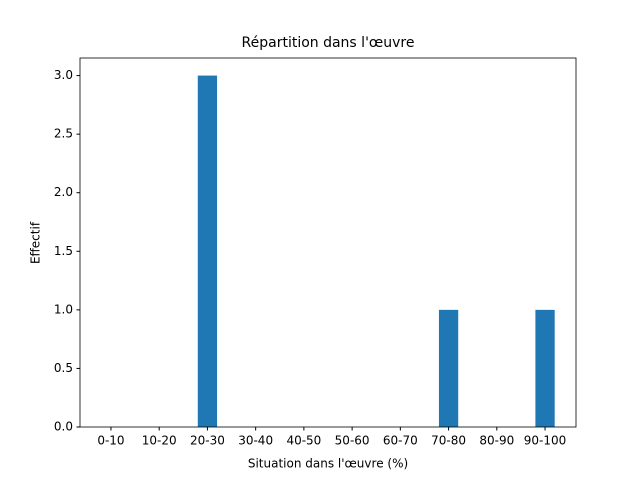  I want to click on y-axis-label: Effectif, so click(36, 242).